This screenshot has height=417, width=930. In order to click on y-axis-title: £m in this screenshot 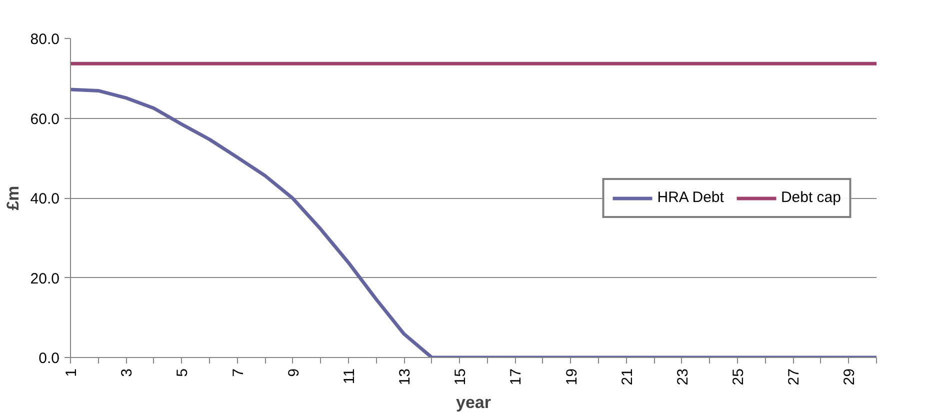, I will do `click(12, 198)`.